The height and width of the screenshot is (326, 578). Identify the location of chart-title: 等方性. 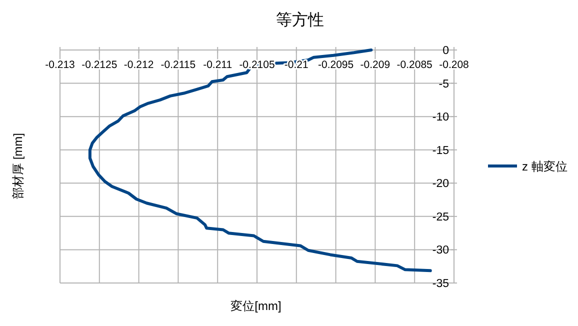
(300, 20).